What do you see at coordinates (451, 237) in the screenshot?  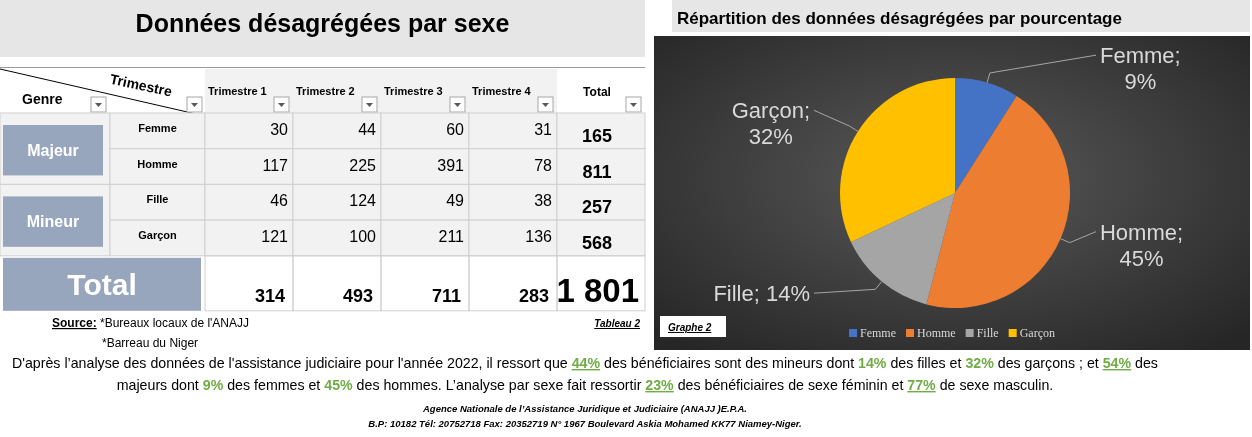 I see `data-label: 211` at bounding box center [451, 237].